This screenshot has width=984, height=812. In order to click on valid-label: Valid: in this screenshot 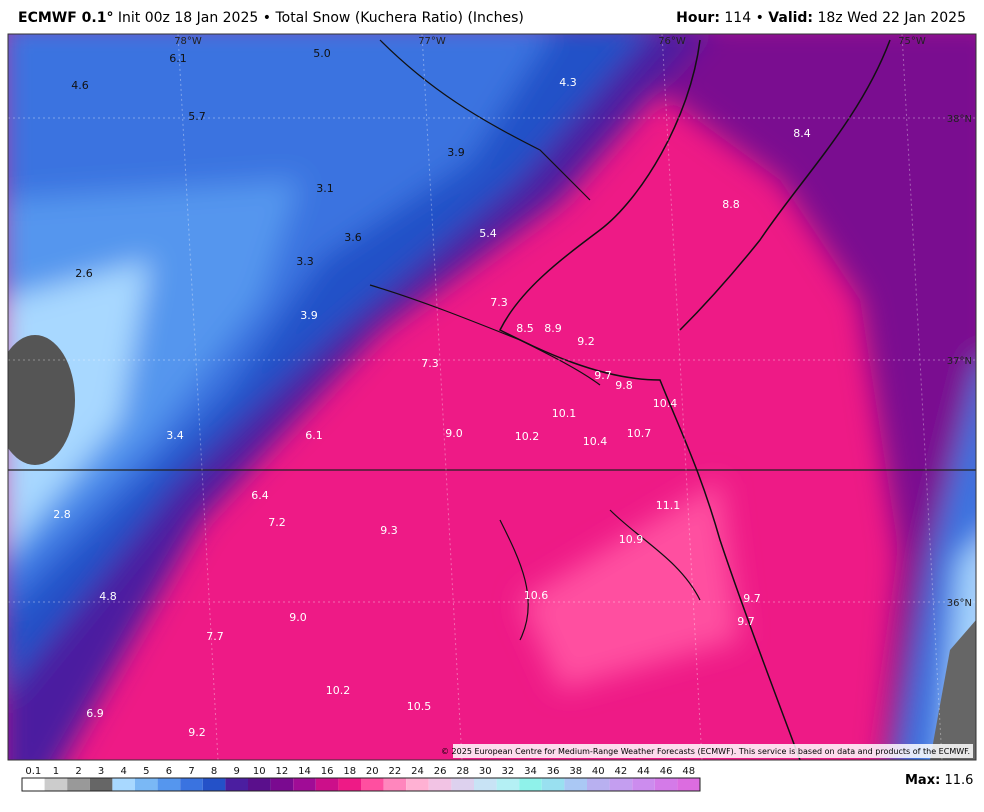, I will do `click(790, 18)`.